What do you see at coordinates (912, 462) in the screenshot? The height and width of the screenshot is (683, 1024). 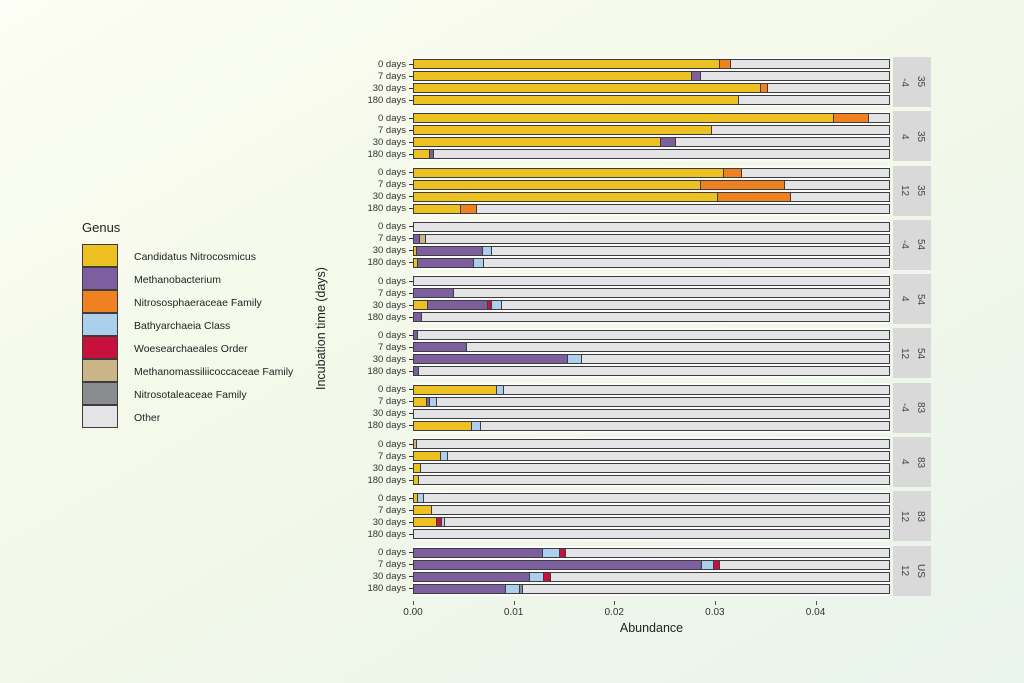 I see `facet-strip: 4 83` at bounding box center [912, 462].